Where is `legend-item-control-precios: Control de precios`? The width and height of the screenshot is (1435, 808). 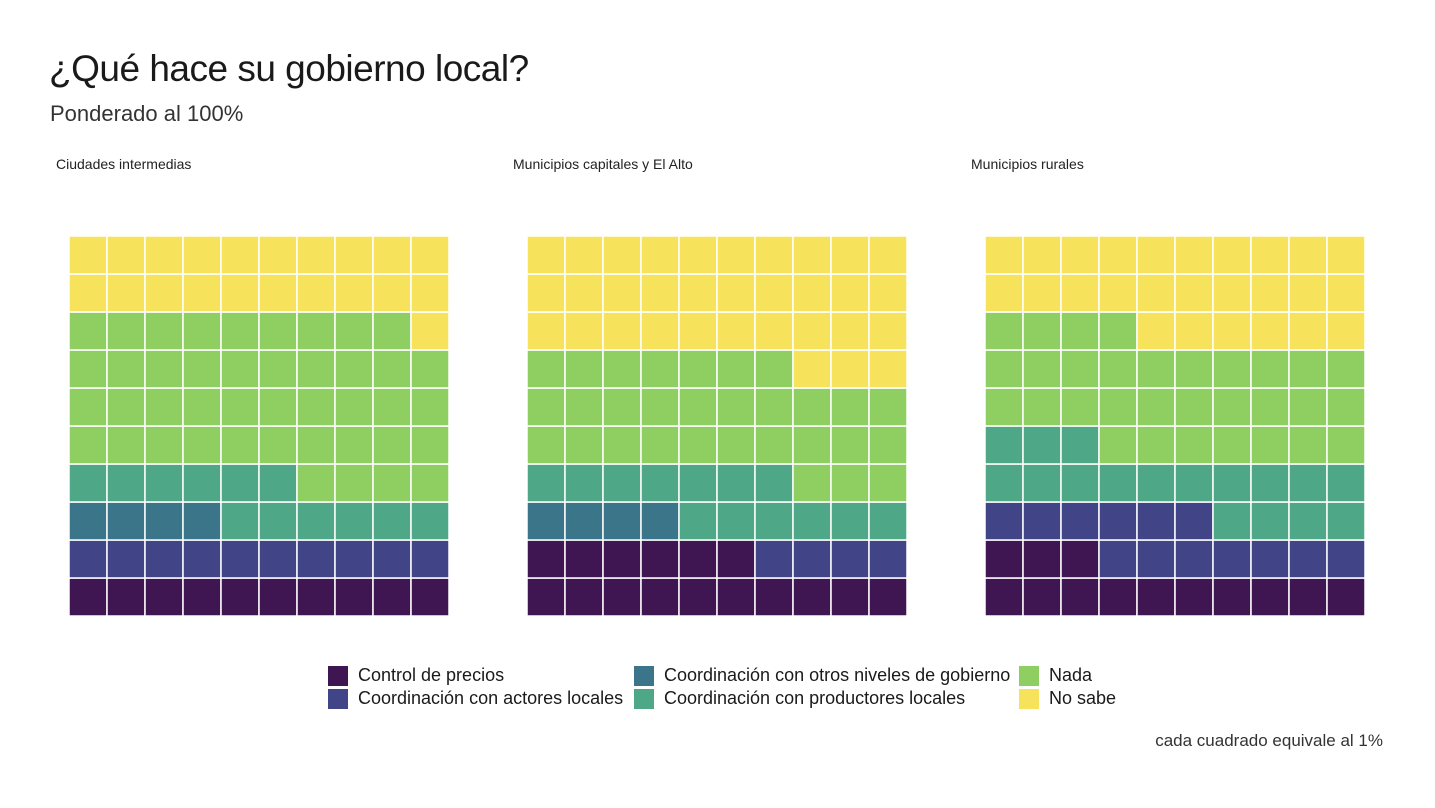 legend-item-control-precios: Control de precios is located at coordinates (481, 675).